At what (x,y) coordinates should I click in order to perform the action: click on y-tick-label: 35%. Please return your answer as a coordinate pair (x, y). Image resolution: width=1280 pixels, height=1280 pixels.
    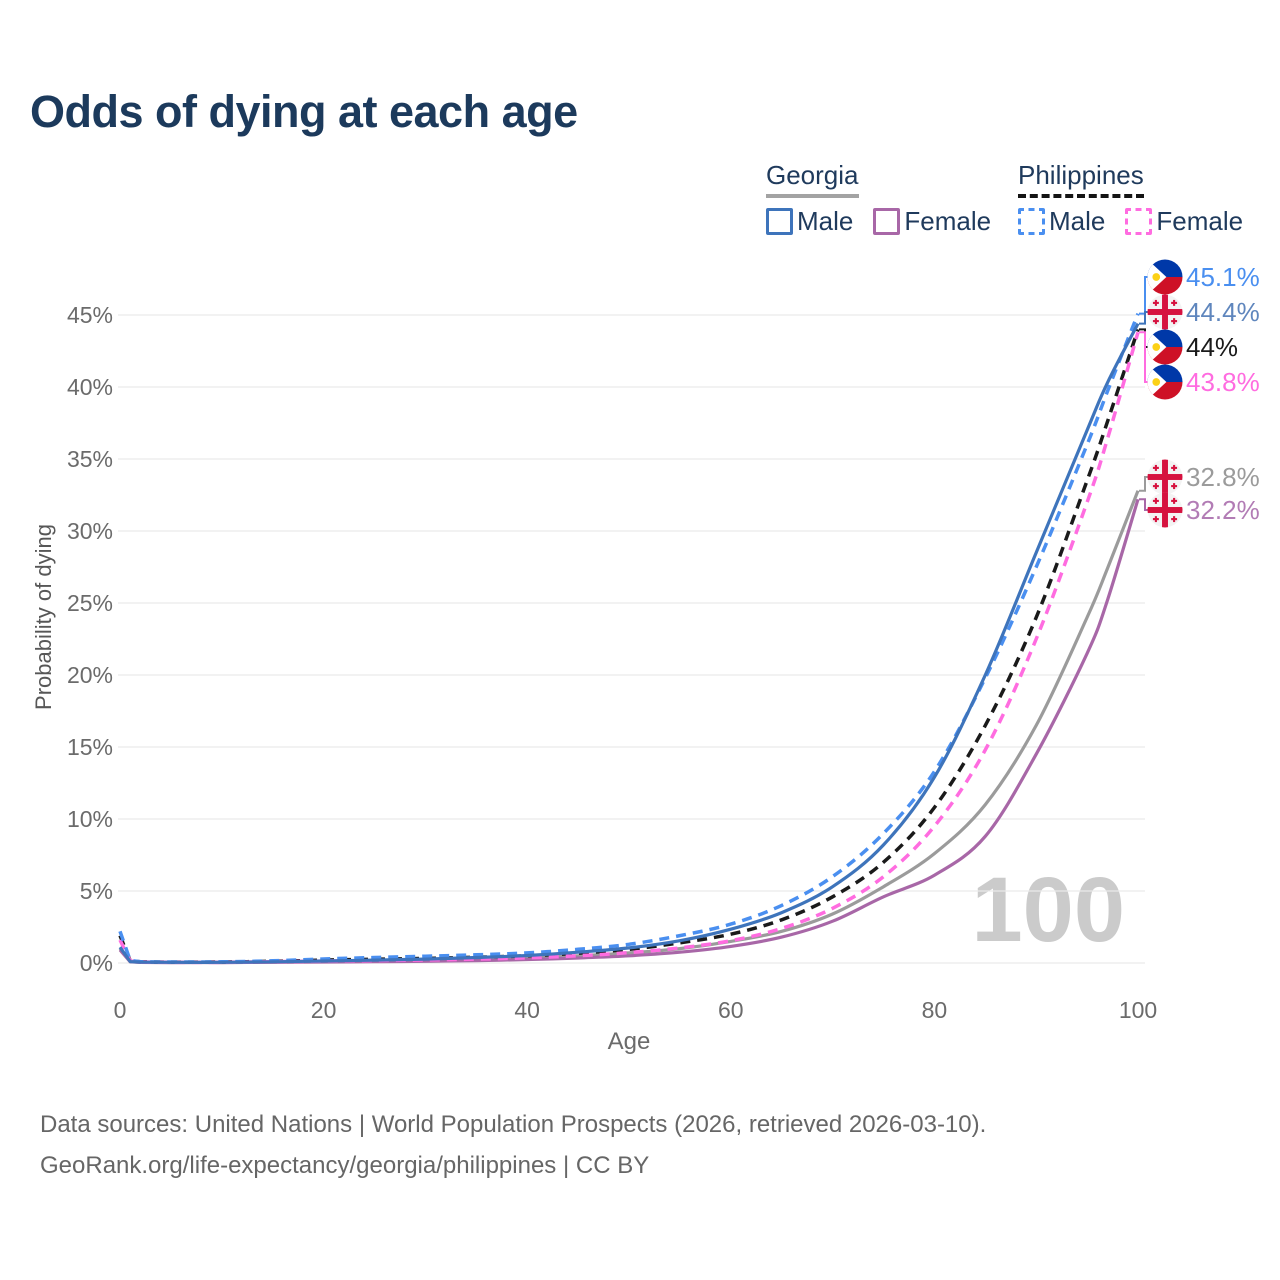
    Looking at the image, I should click on (90, 459).